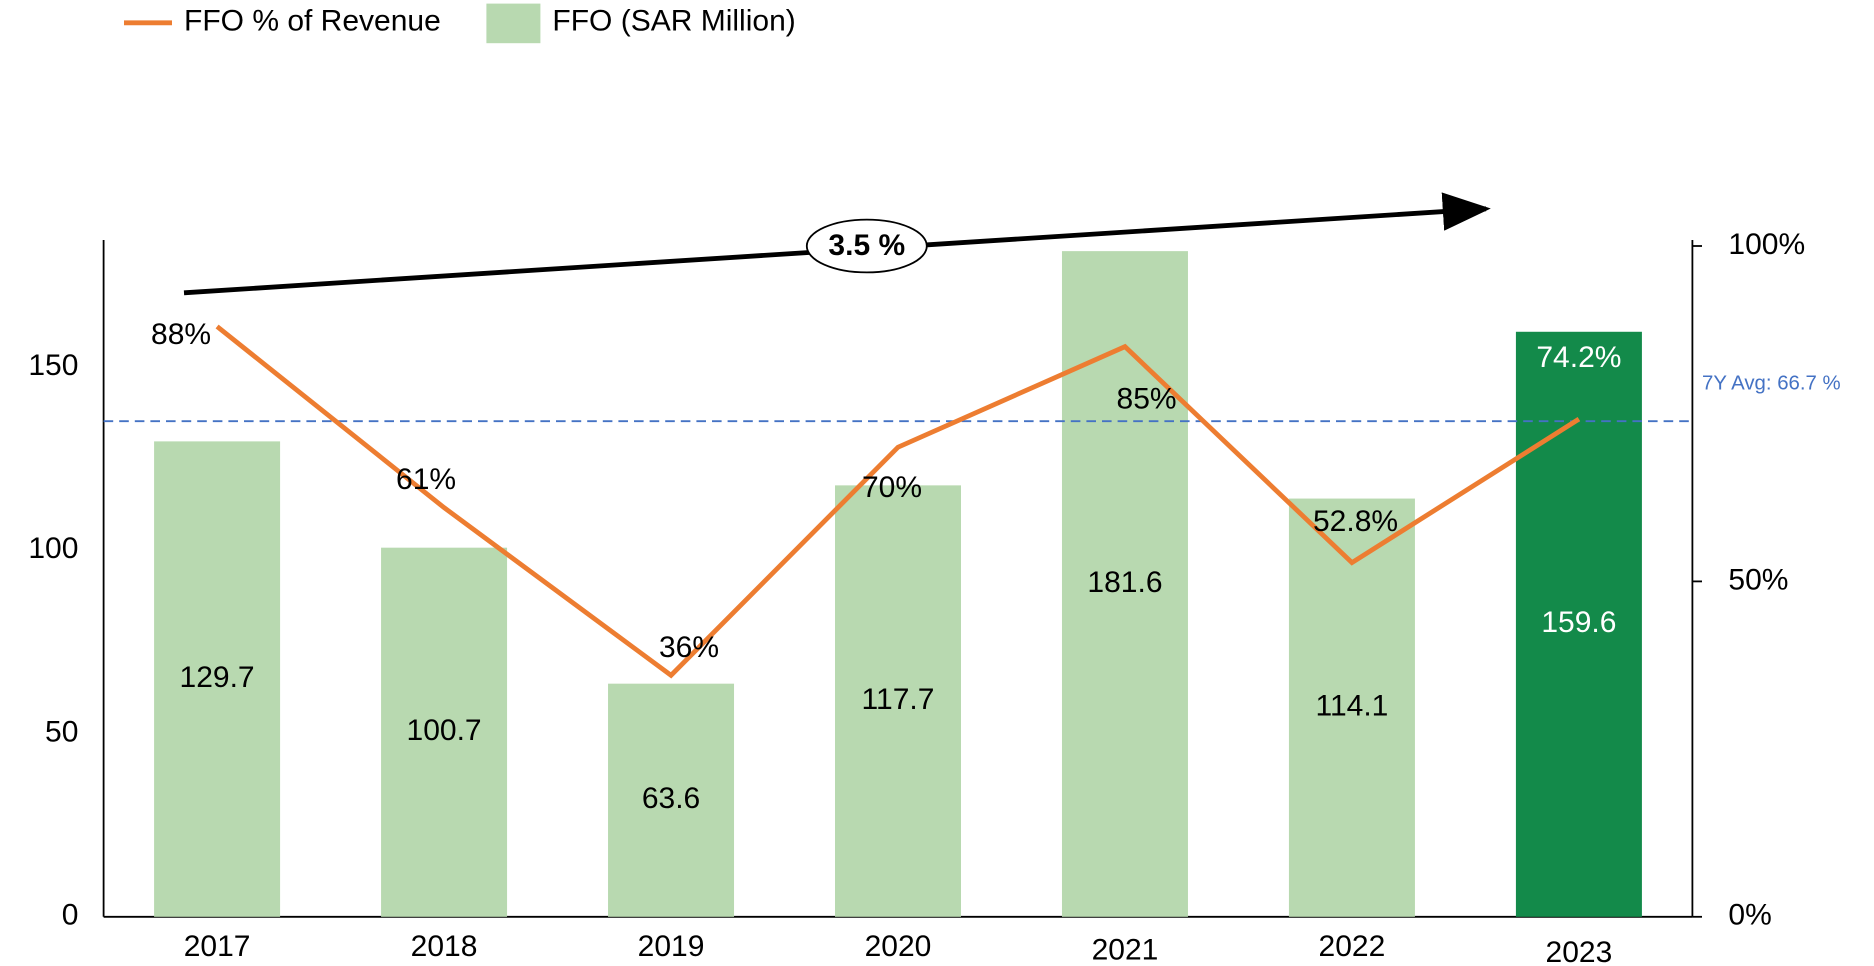  What do you see at coordinates (217, 946) in the screenshot?
I see `x-tick-label: 2017` at bounding box center [217, 946].